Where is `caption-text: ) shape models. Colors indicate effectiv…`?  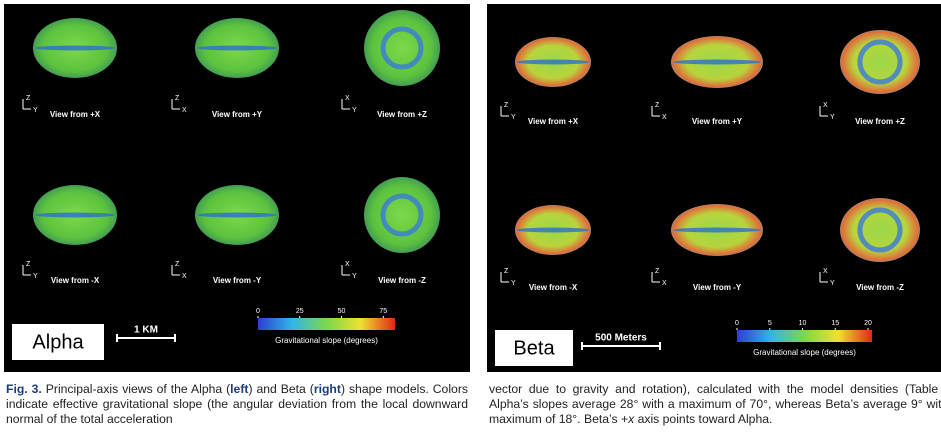 caption-text: ) shape models. Colors indicate effectiv… is located at coordinates (237, 404).